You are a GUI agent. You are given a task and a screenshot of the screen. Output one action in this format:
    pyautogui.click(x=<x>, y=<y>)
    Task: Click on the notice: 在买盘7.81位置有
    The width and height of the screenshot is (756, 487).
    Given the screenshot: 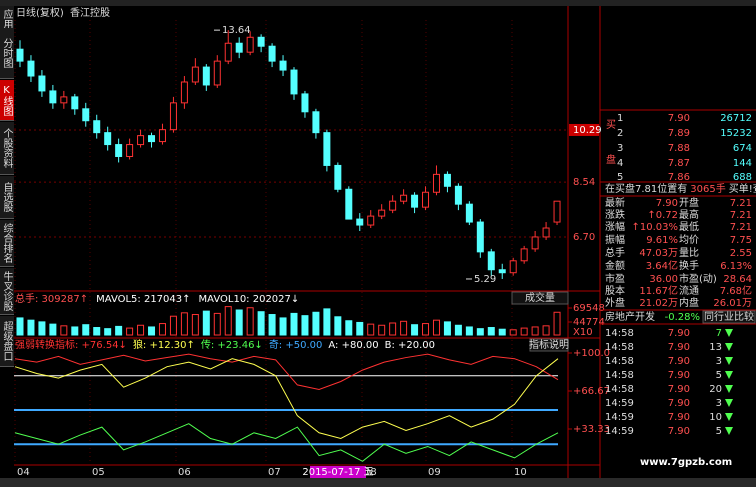 What is the action you would take?
    pyautogui.click(x=646, y=188)
    